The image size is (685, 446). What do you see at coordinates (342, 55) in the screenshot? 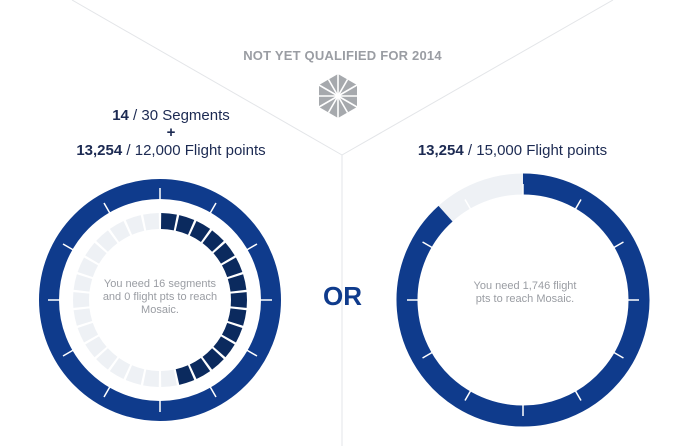
I see `qualification-status-heading: NOT YET QUALIFIED FOR 2014` at bounding box center [342, 55].